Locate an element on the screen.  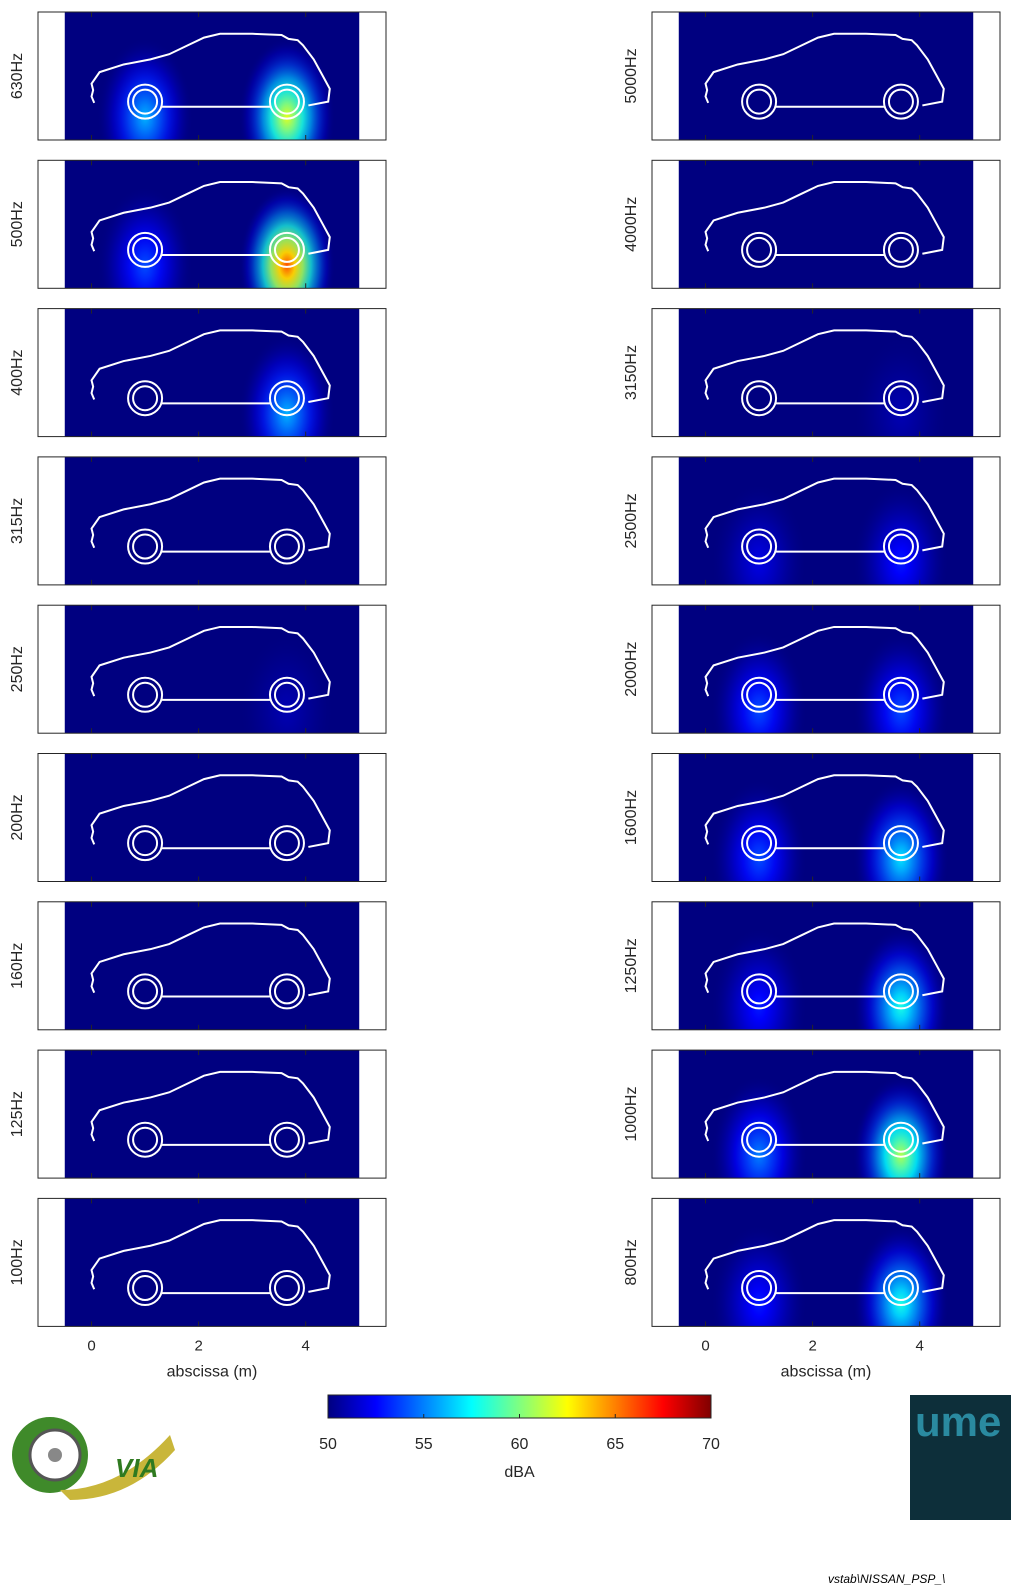
panel-label: 800Hz is located at coordinates (631, 1262).